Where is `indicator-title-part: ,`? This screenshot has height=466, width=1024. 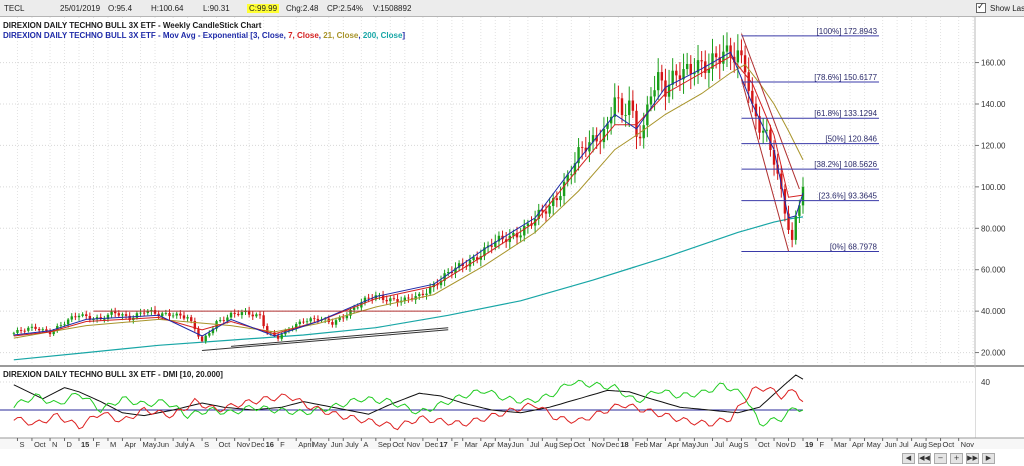
indicator-title-part: , is located at coordinates (321, 35).